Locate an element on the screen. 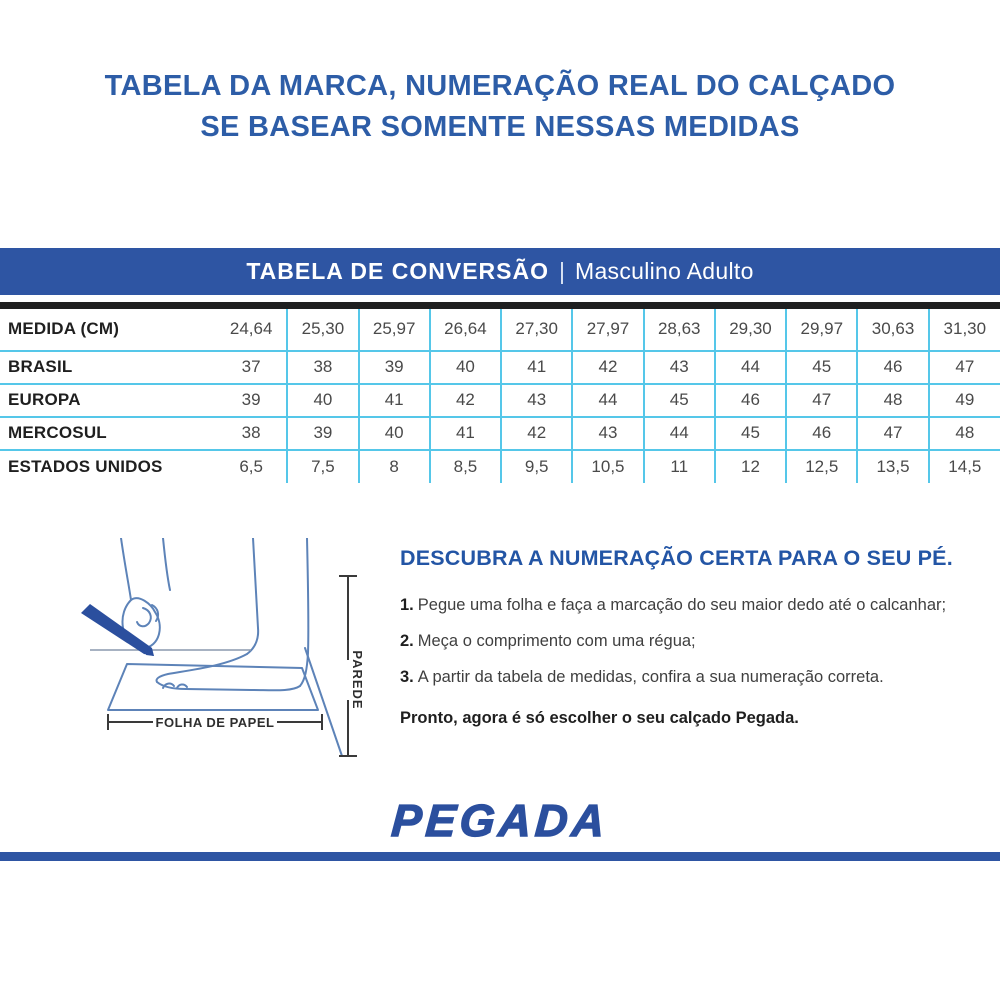 Image resolution: width=1000 pixels, height=1000 pixels. size-cell: 11 is located at coordinates (678, 466).